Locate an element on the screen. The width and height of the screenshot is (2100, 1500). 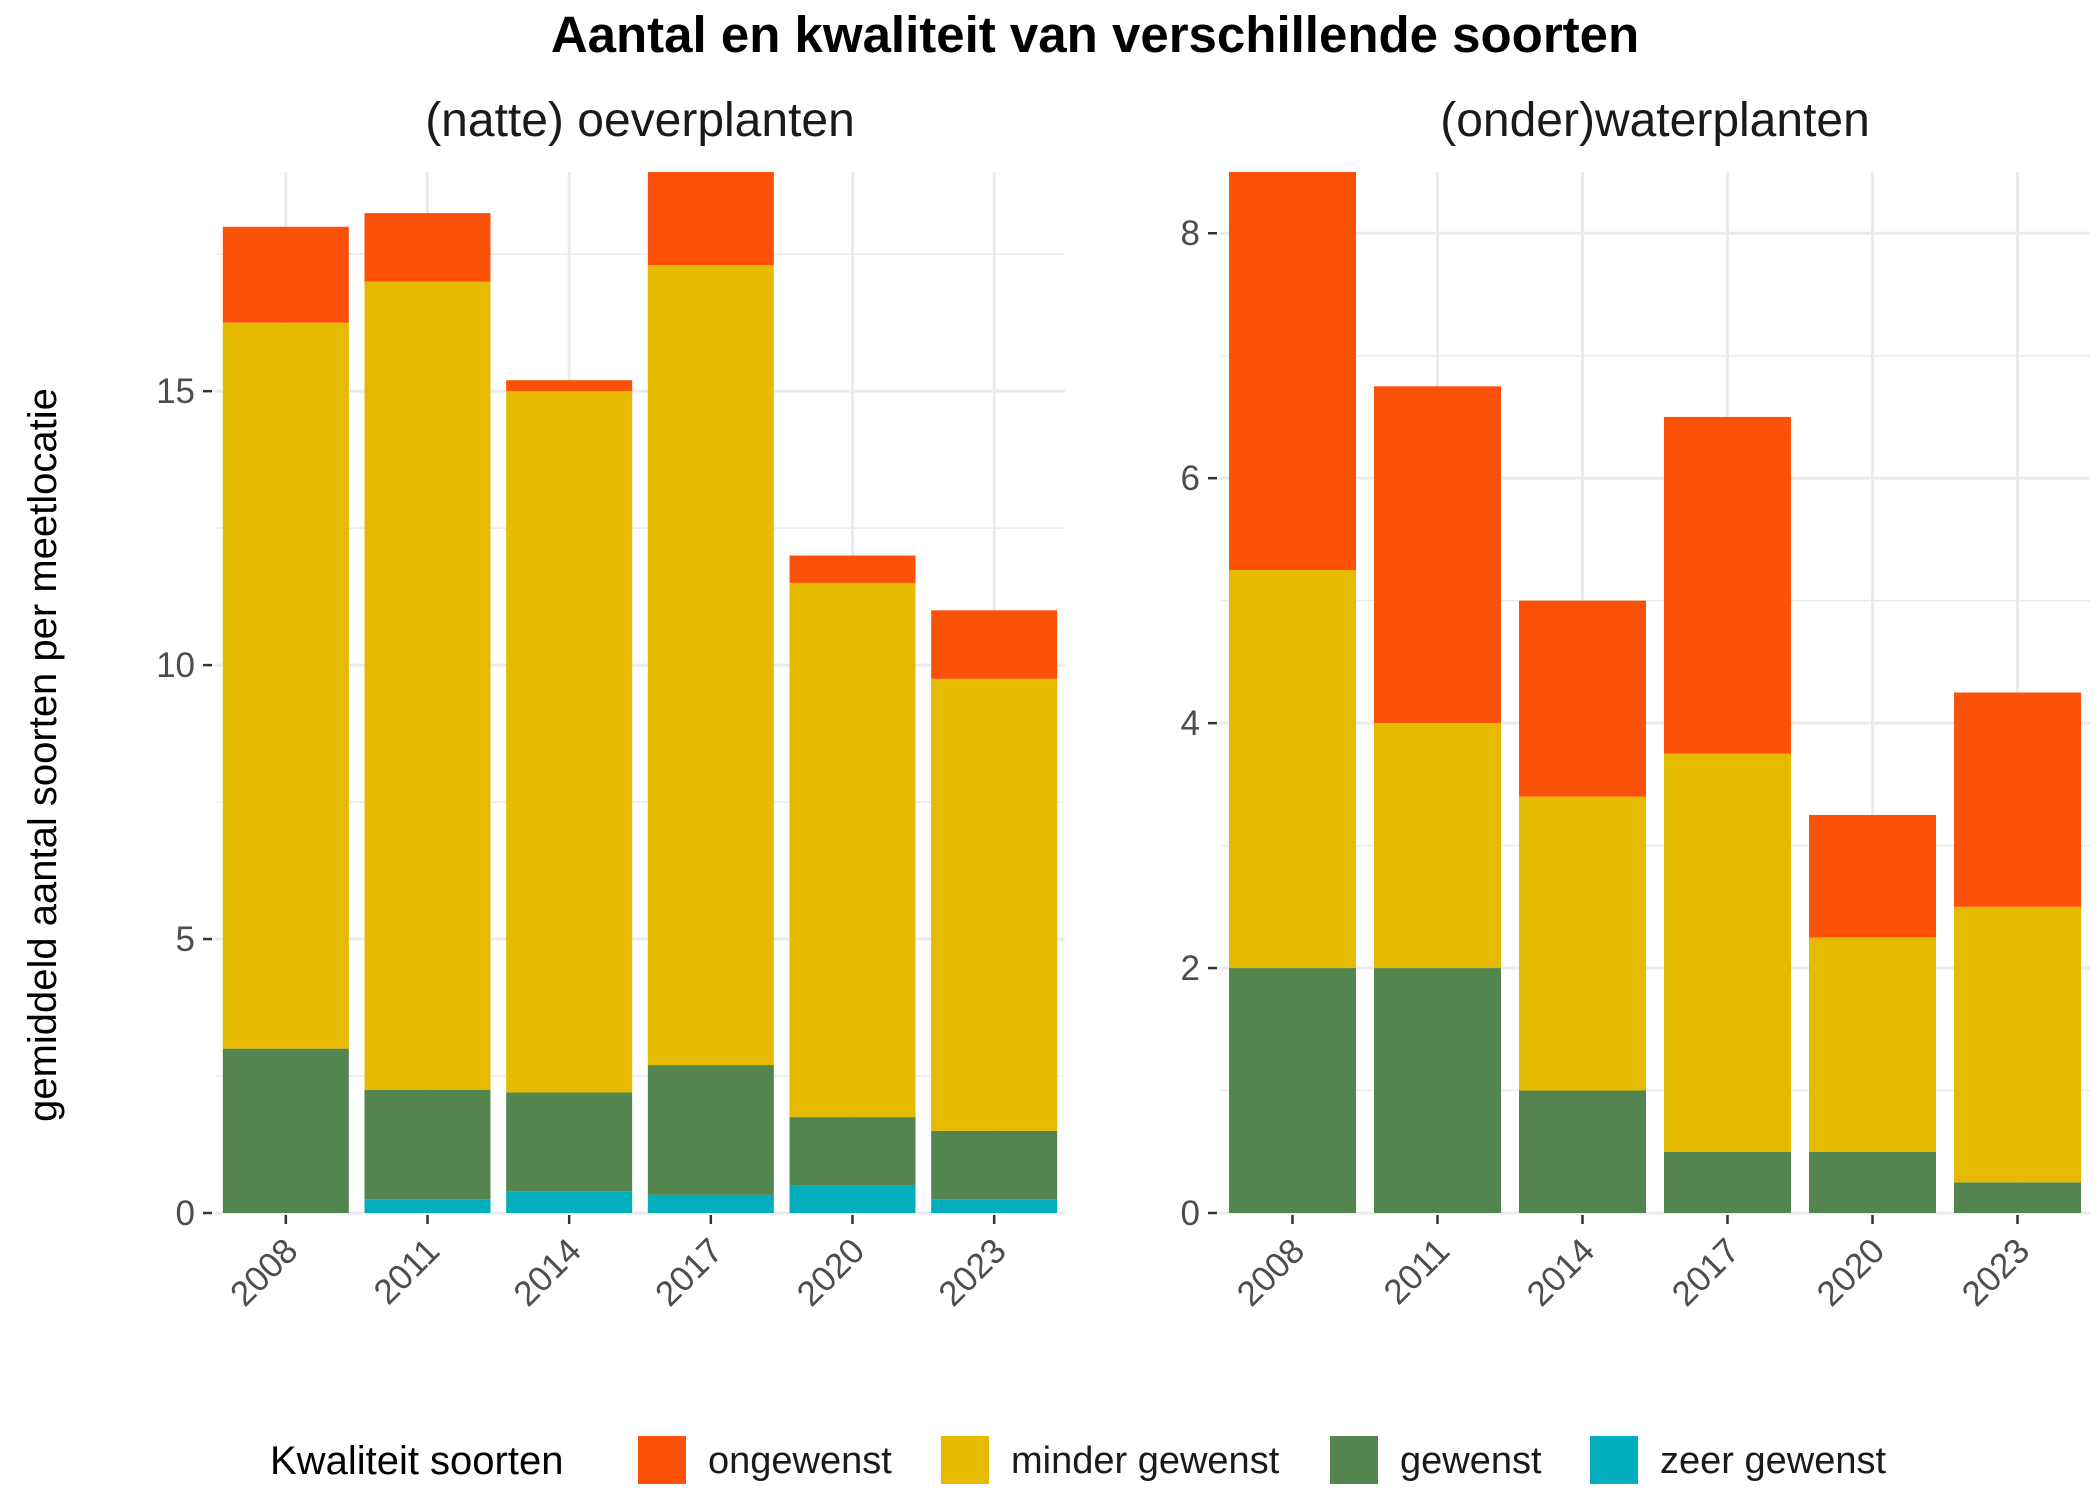
legend-item-zeer-gewenst: zeer gewenst is located at coordinates (1738, 1460).